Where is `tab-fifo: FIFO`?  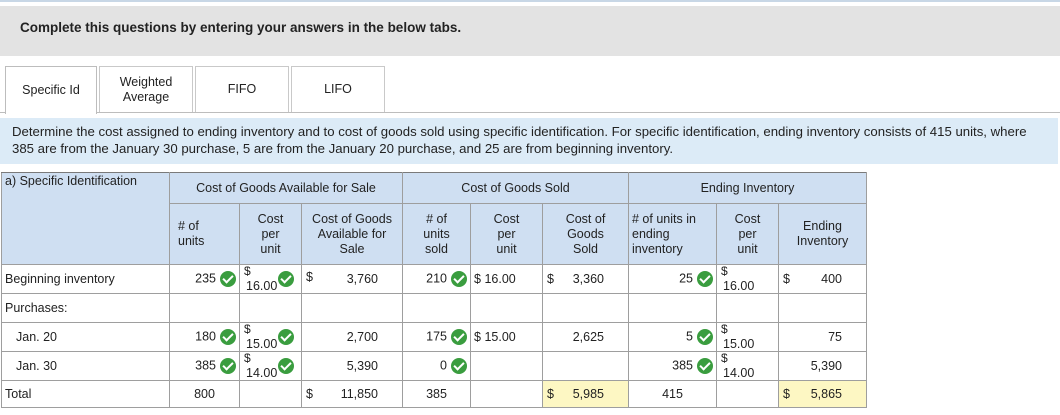
tab-fifo: FIFO is located at coordinates (242, 89).